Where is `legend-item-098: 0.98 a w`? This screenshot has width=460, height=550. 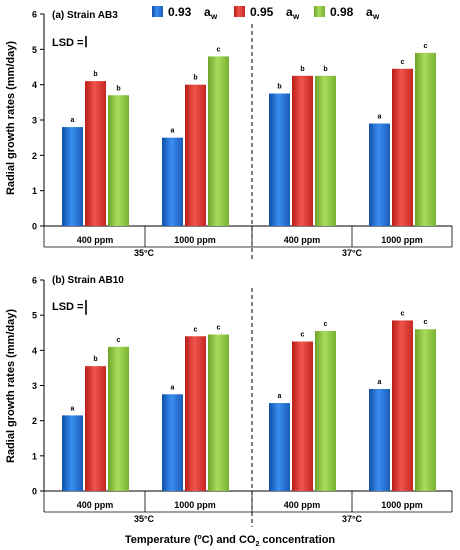 legend-item-098: 0.98 a w is located at coordinates (347, 13).